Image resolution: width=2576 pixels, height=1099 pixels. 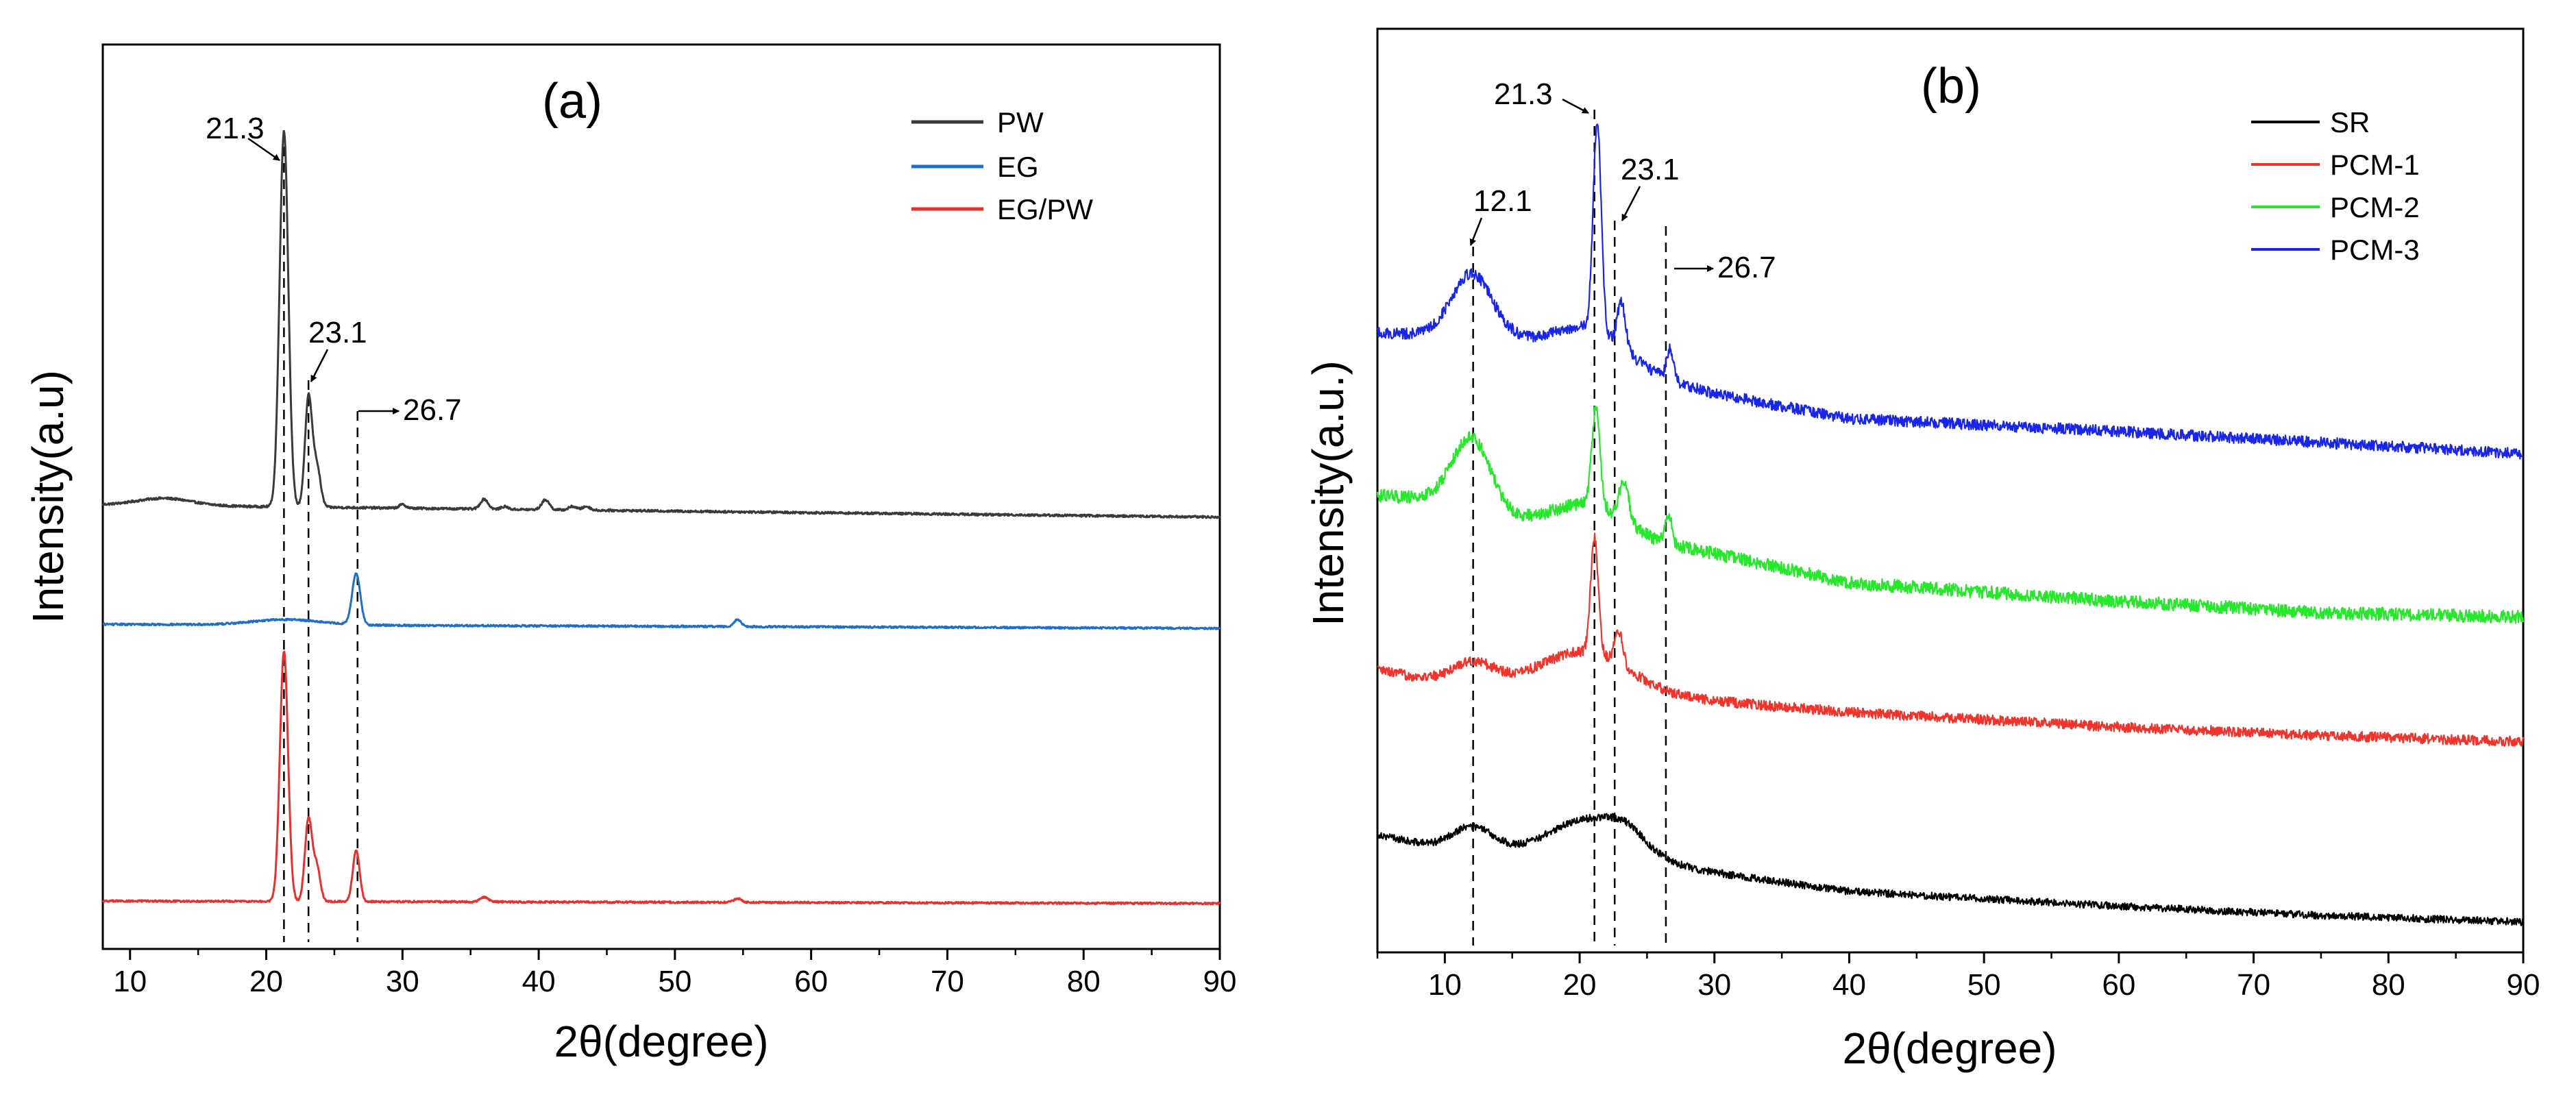 I want to click on panel-b-x-ticks: 10 20 30 40 50 60 70 80 90, so click(x=1958, y=977).